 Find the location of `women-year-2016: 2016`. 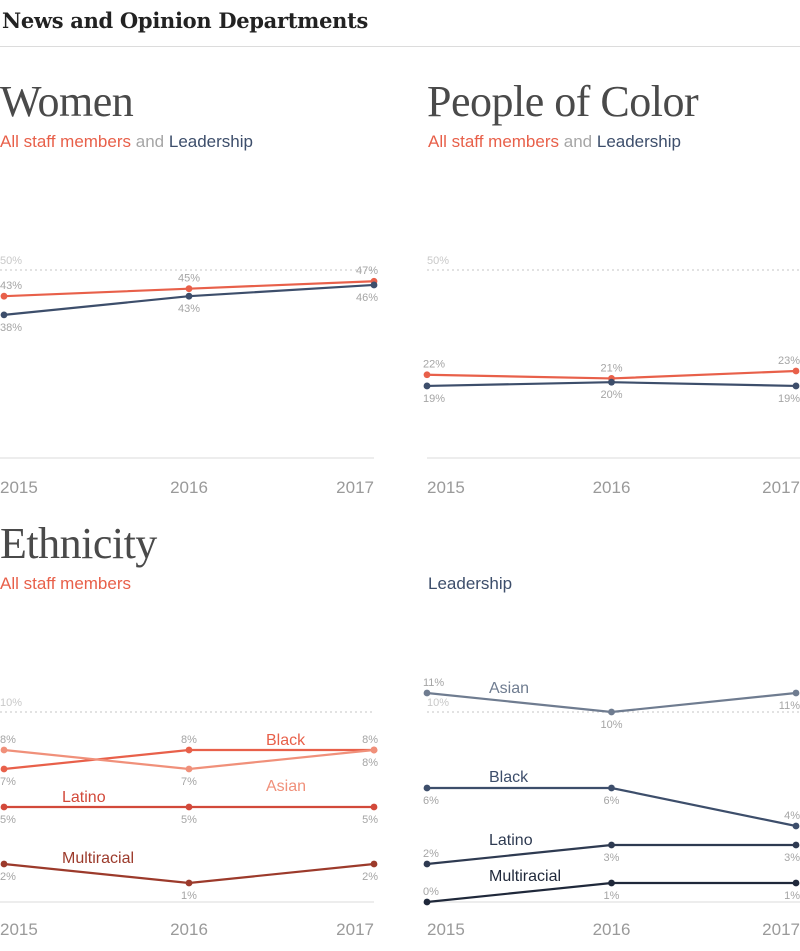

women-year-2016: 2016 is located at coordinates (189, 487).